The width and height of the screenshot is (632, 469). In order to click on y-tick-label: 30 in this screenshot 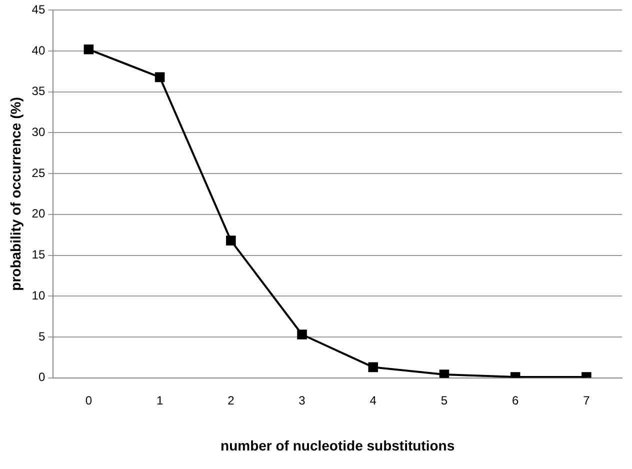, I will do `click(39, 132)`.